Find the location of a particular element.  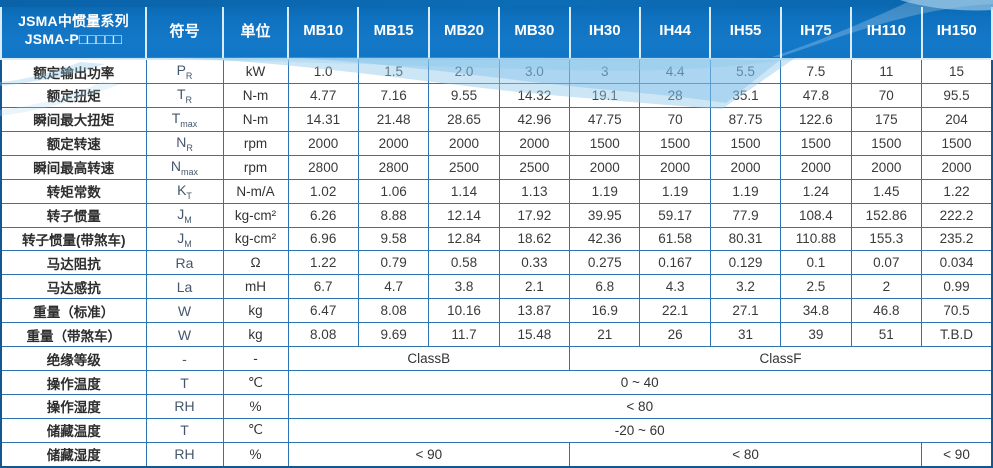

cell-value: 0.07 is located at coordinates (886, 263).